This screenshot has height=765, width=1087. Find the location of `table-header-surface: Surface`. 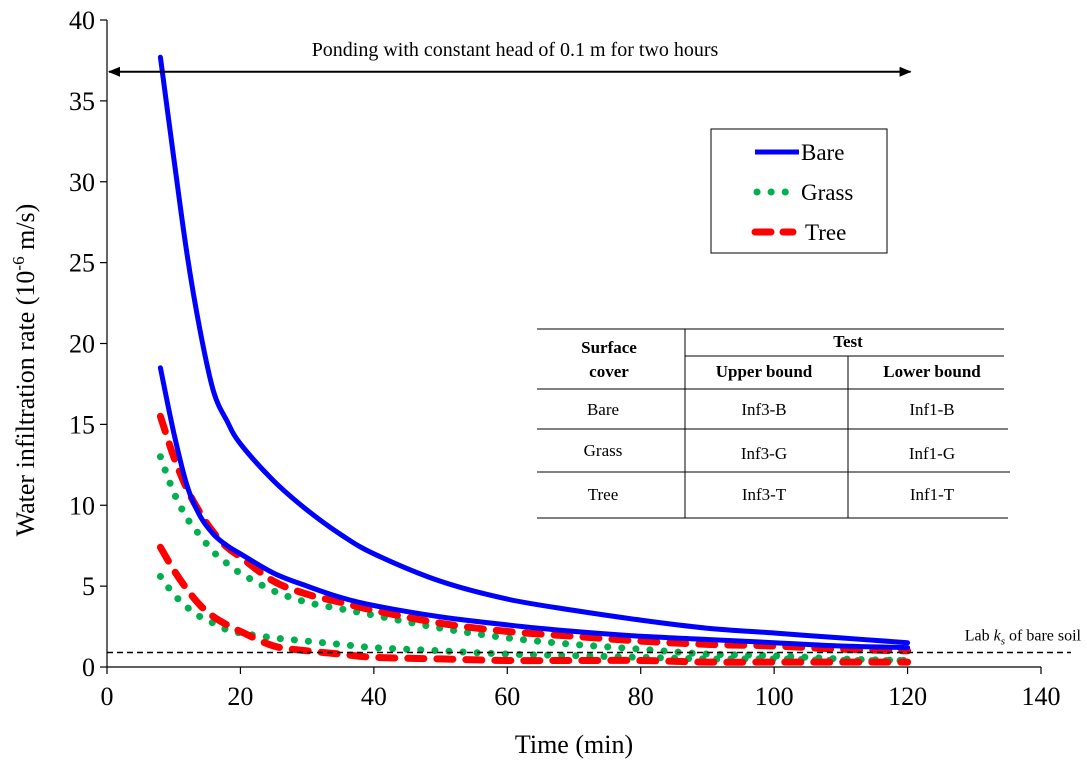

table-header-surface: Surface is located at coordinates (609, 347).